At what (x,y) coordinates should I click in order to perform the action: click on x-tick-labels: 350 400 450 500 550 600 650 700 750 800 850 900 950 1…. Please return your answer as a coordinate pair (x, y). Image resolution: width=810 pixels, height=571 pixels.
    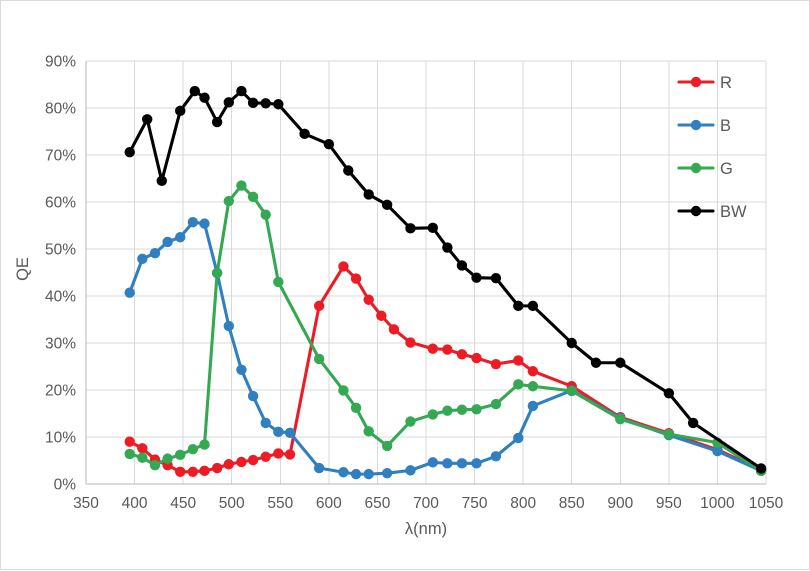
    Looking at the image, I should click on (428, 503).